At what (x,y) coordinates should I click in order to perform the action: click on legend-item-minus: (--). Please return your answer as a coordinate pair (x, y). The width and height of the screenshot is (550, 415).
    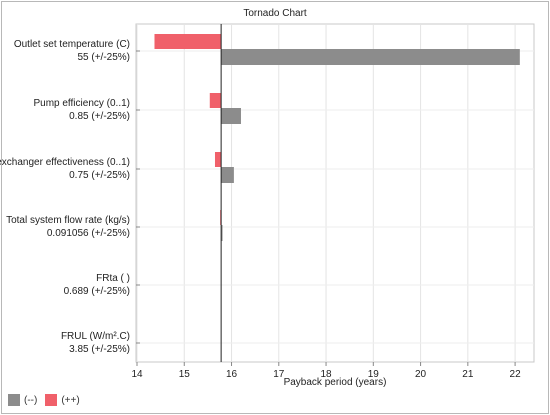
    Looking at the image, I should click on (22, 400).